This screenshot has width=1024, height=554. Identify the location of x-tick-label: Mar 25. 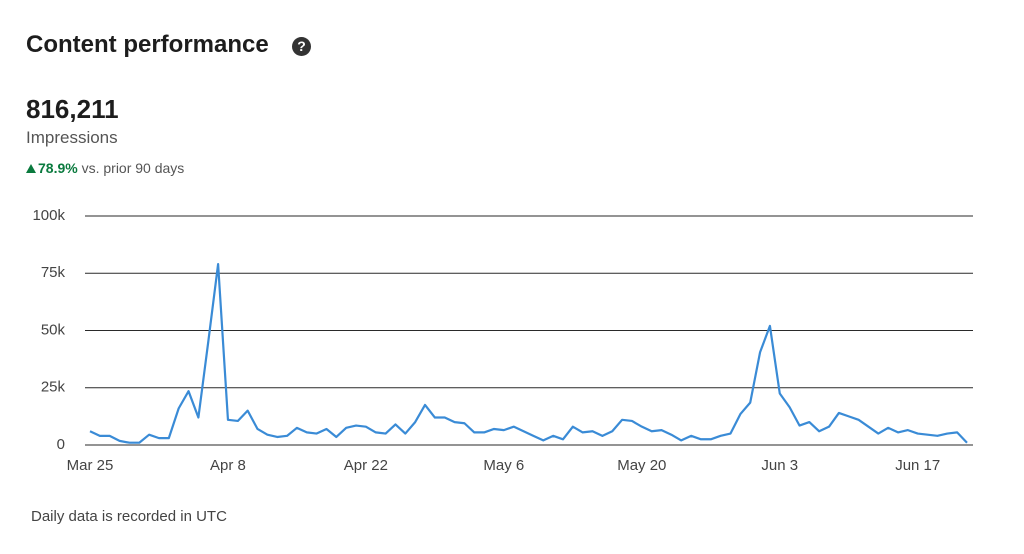
(90, 465).